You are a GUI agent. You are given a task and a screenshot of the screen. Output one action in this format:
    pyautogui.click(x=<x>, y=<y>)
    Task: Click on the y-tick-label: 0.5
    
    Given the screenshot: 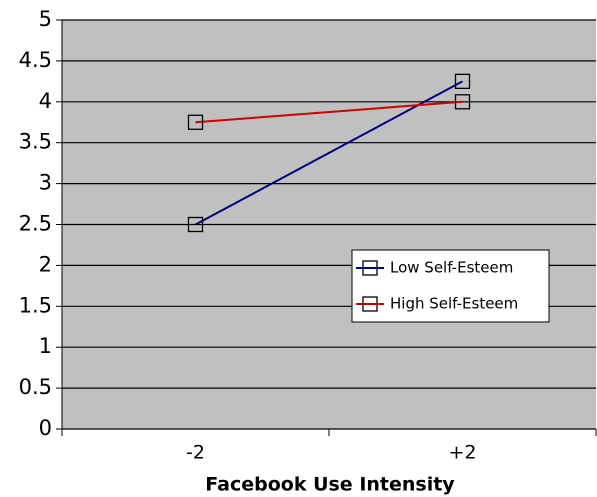 What is the action you would take?
    pyautogui.click(x=35, y=387)
    